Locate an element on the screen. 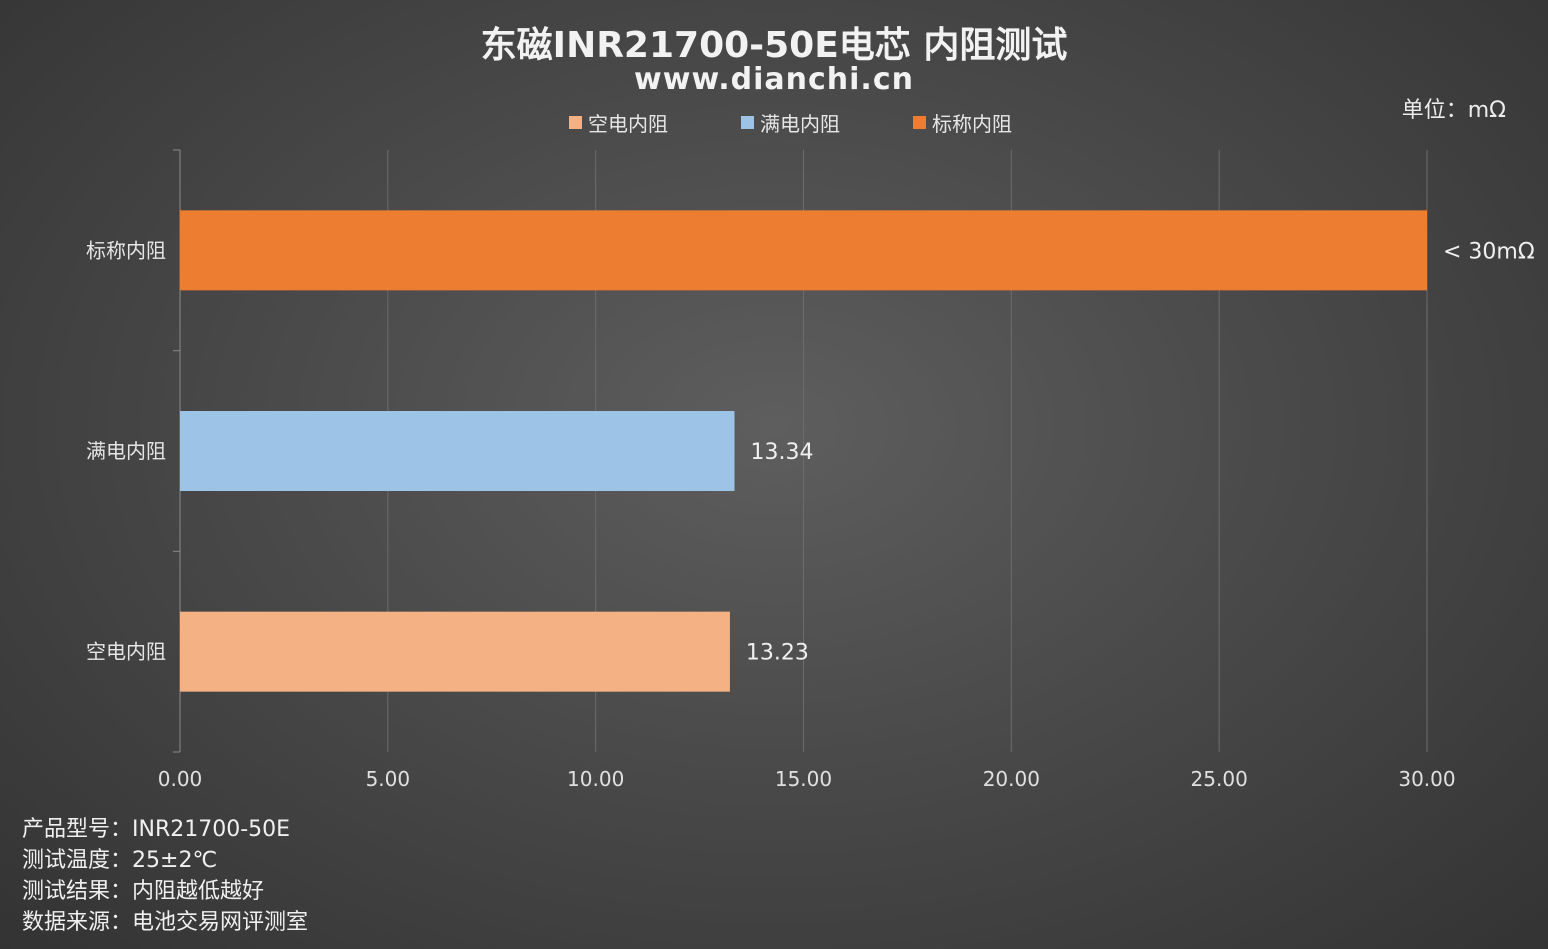 Image resolution: width=1548 pixels, height=949 pixels. x-tick-label: 0.00 is located at coordinates (180, 779).